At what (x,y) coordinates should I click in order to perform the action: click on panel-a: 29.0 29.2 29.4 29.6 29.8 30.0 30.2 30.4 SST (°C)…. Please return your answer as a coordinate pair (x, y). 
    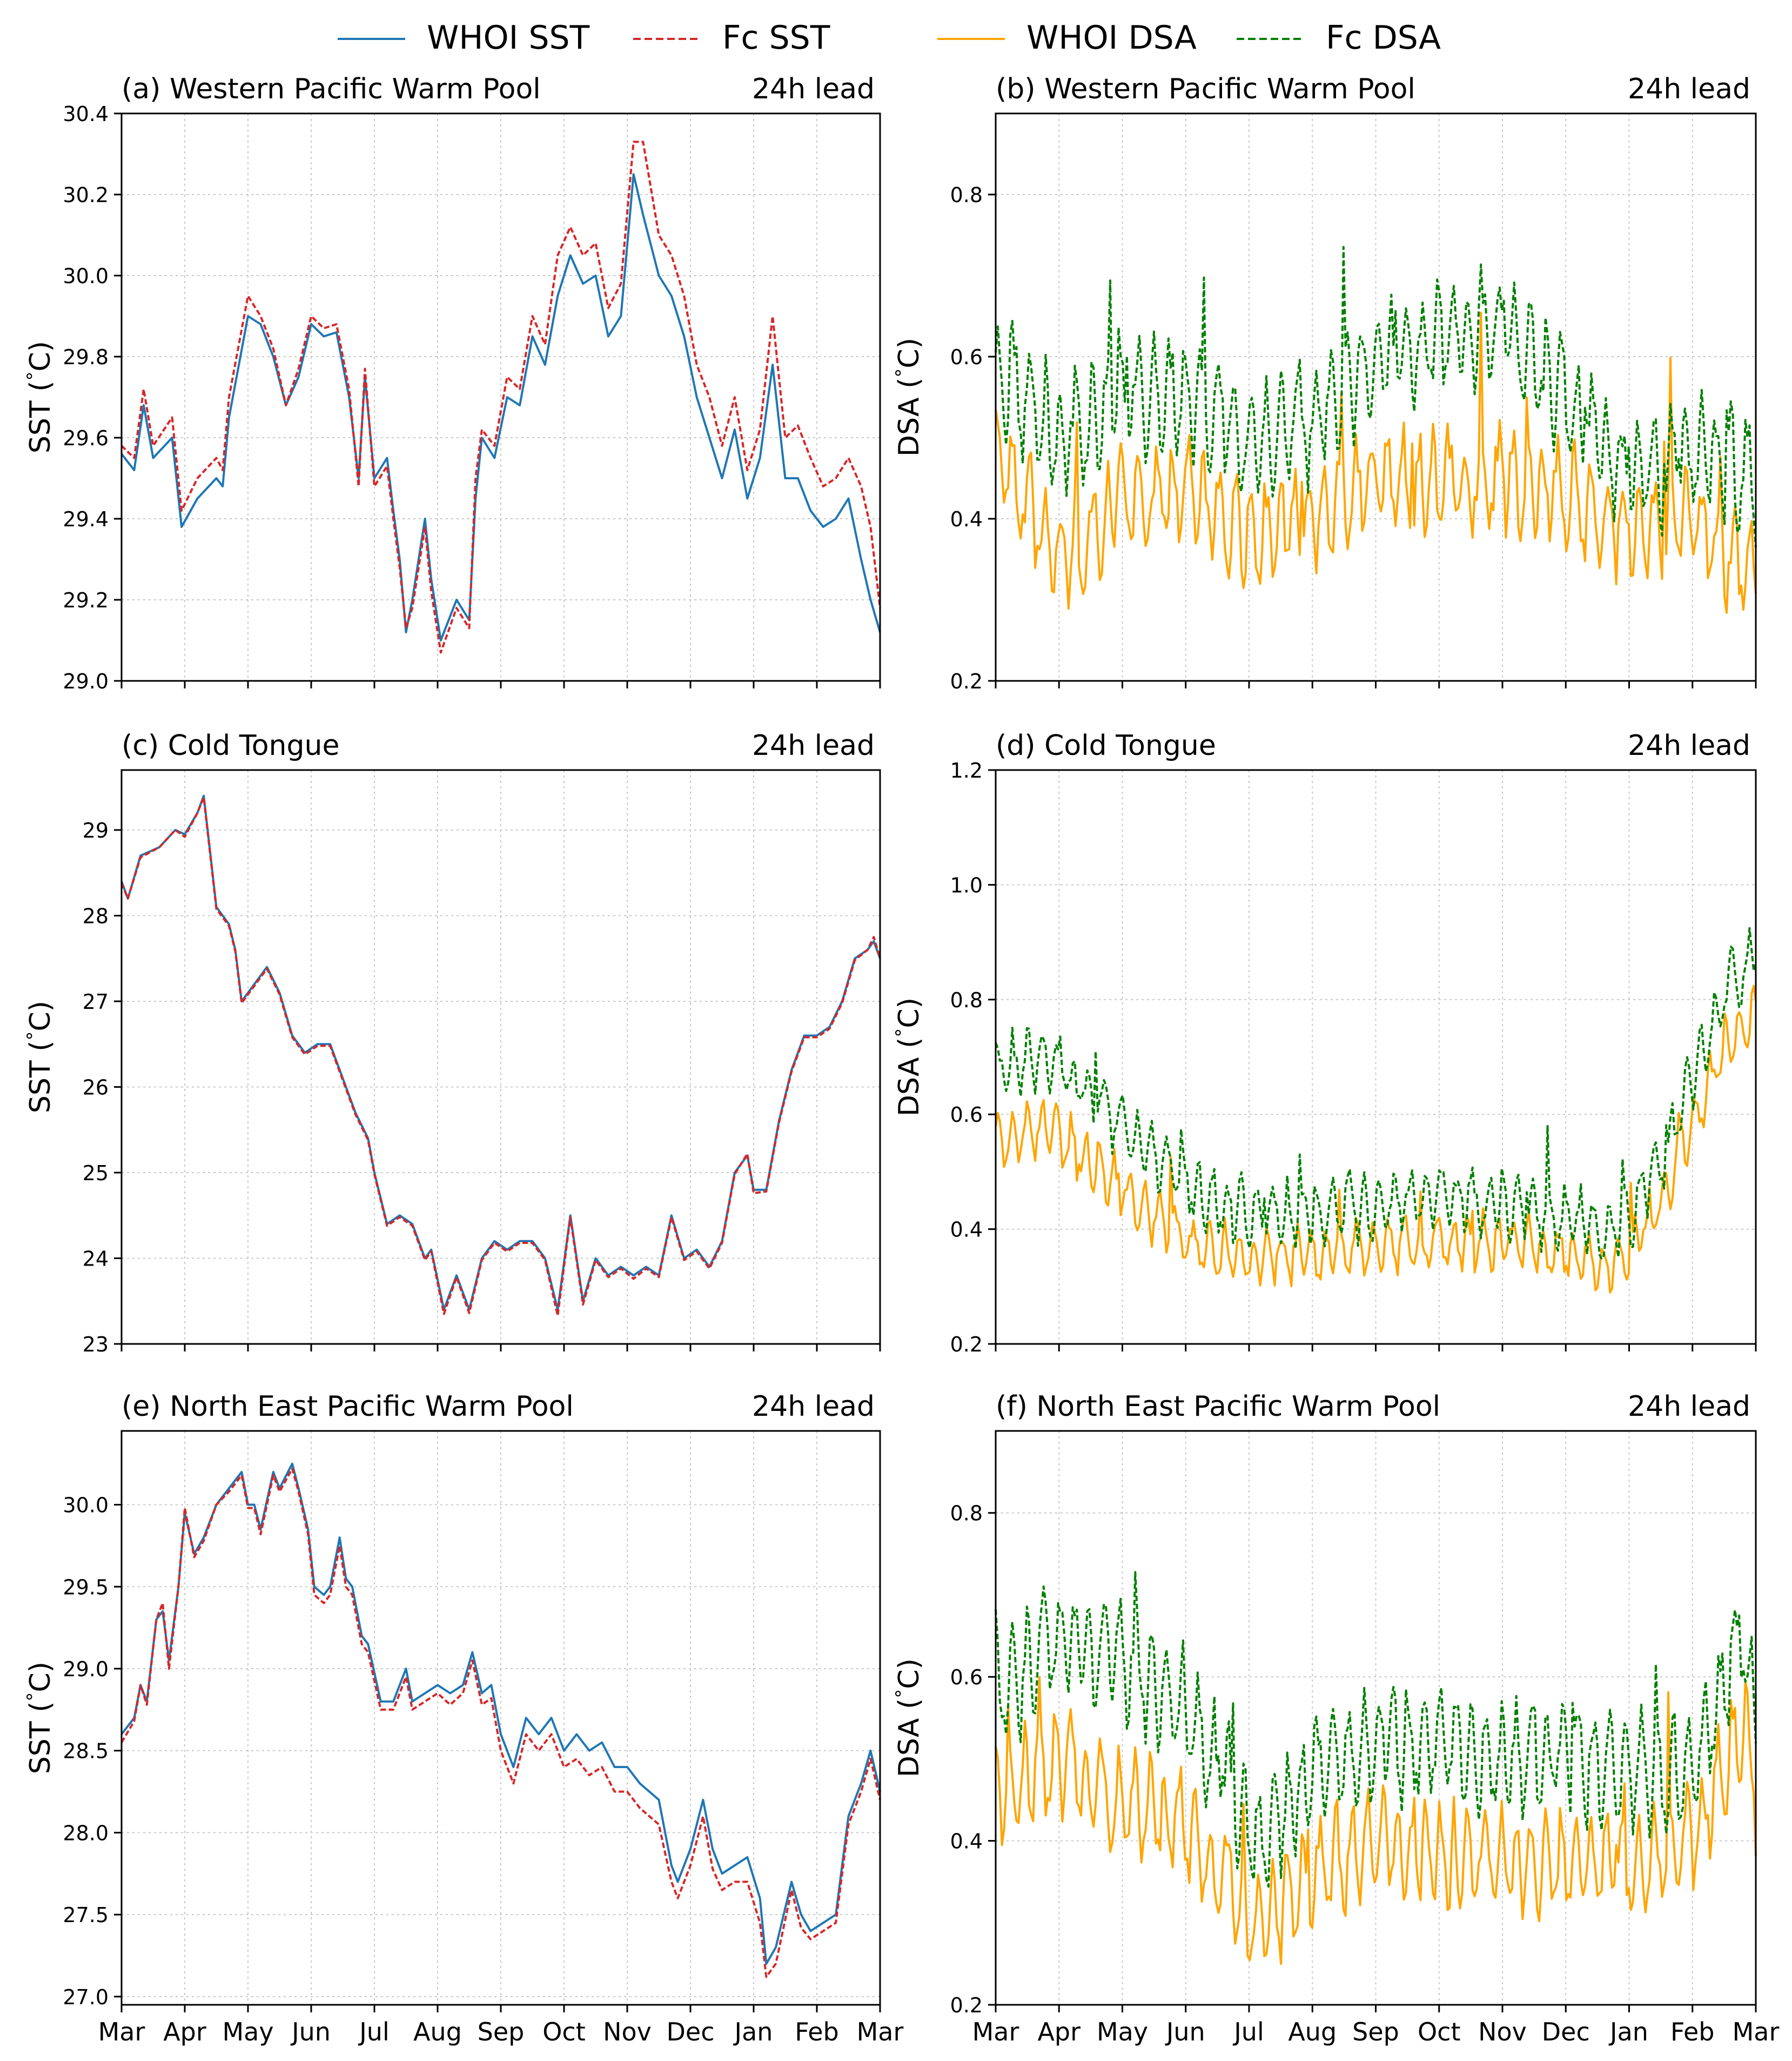
    Looking at the image, I should click on (452, 383).